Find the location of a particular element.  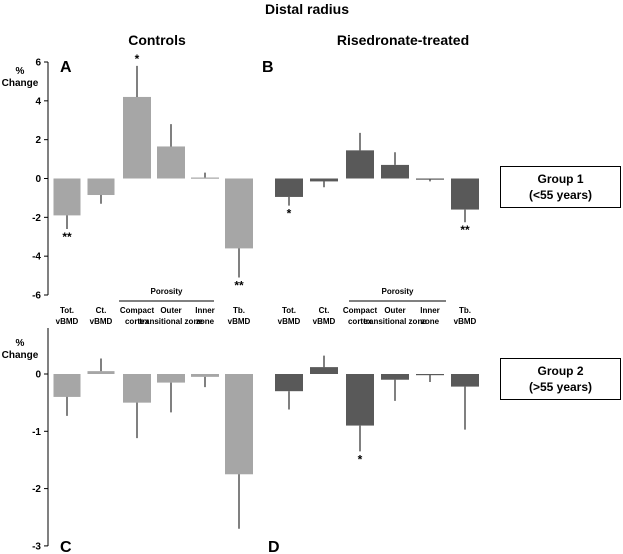

y-tick-label: 6 is located at coordinates (38, 63).